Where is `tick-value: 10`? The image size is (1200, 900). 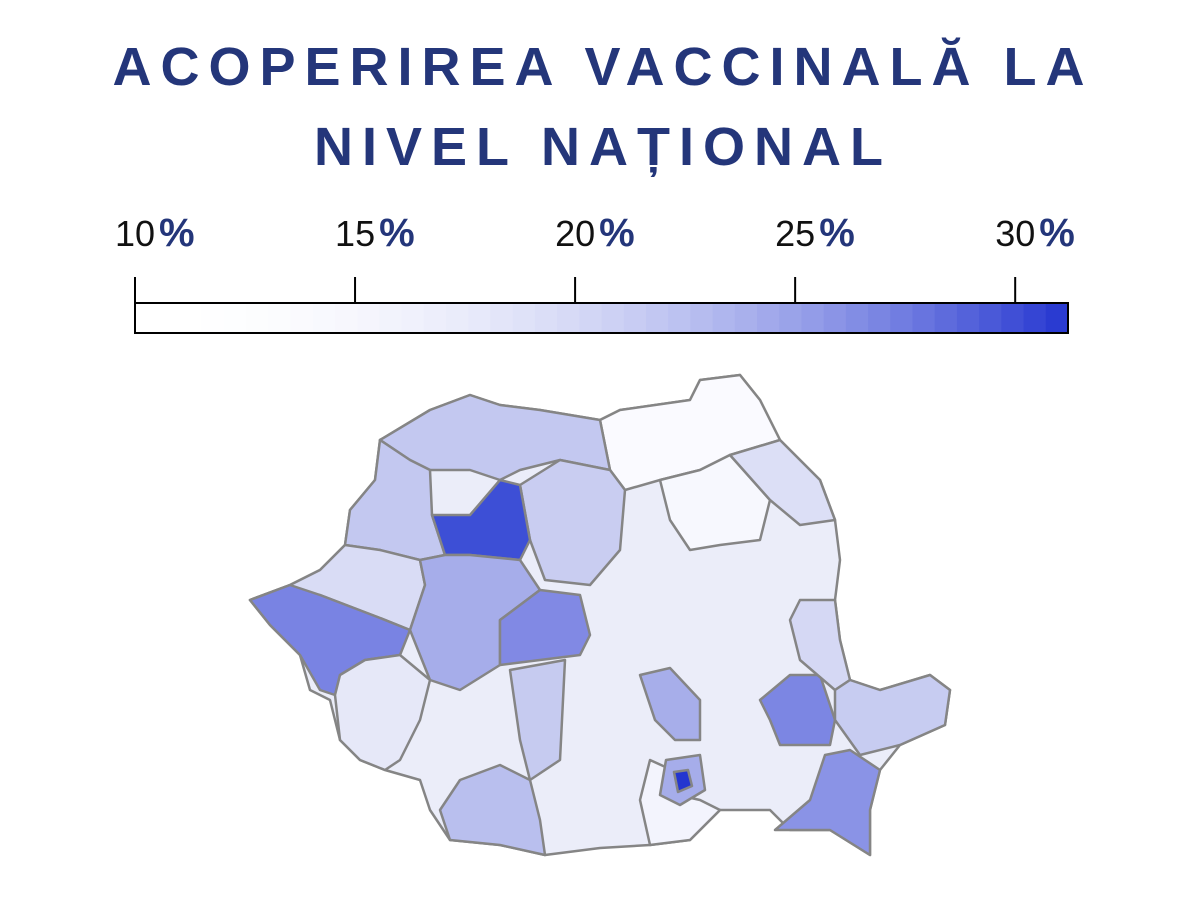 tick-value: 10 is located at coordinates (135, 233).